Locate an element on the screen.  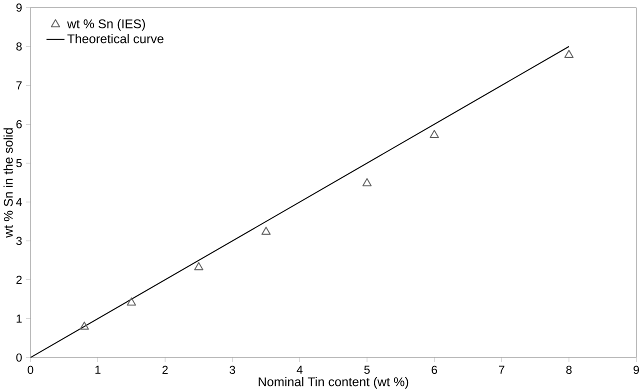
y-axis-title: wt % Sn in the solid is located at coordinates (8, 183).